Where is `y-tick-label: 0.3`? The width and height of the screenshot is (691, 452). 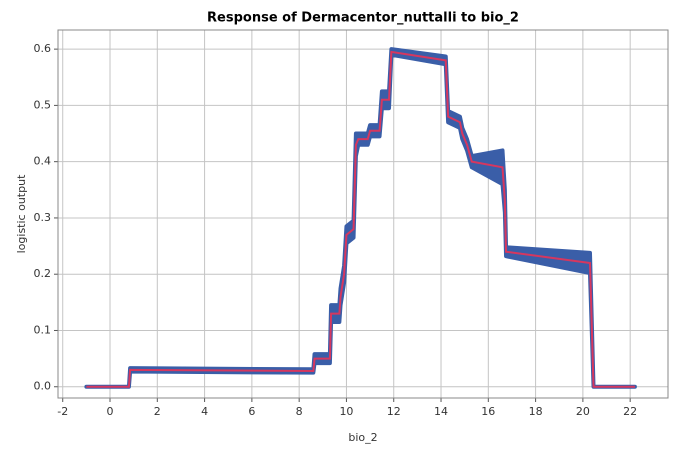 y-tick-label: 0.3 is located at coordinates (43, 217).